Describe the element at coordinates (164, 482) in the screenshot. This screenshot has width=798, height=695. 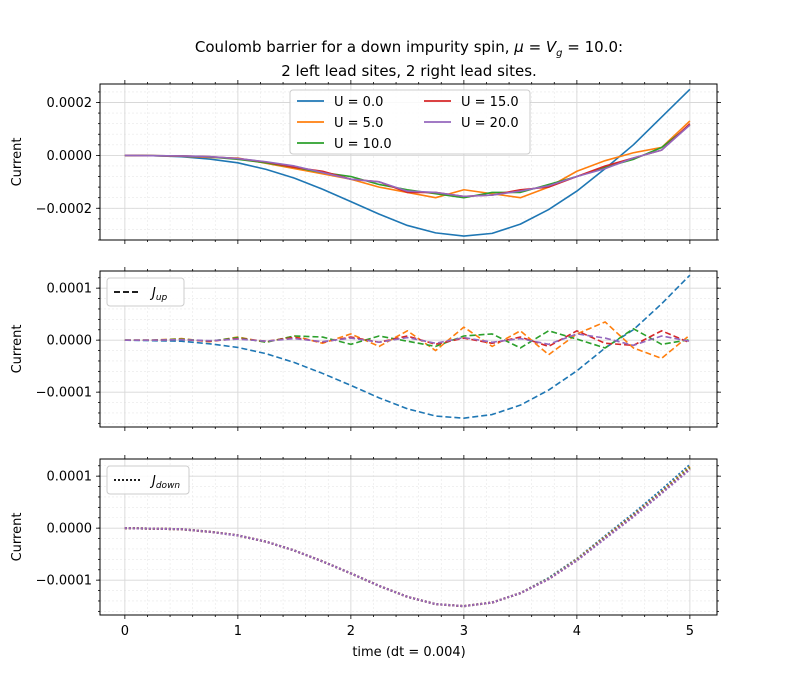
I see `legend-label: Jdown` at that location.